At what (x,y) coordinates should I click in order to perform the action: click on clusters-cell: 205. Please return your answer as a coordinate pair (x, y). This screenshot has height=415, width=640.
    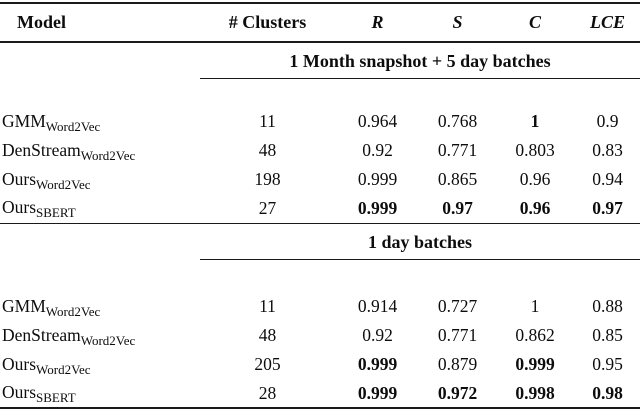
    Looking at the image, I should click on (267, 364).